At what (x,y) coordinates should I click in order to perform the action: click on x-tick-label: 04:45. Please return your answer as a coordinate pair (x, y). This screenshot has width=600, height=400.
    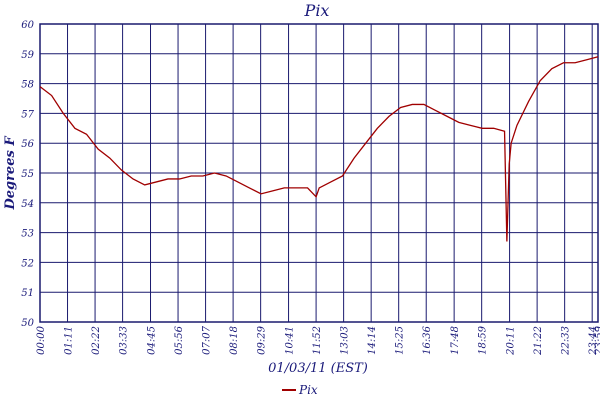
    Looking at the image, I should click on (152, 340).